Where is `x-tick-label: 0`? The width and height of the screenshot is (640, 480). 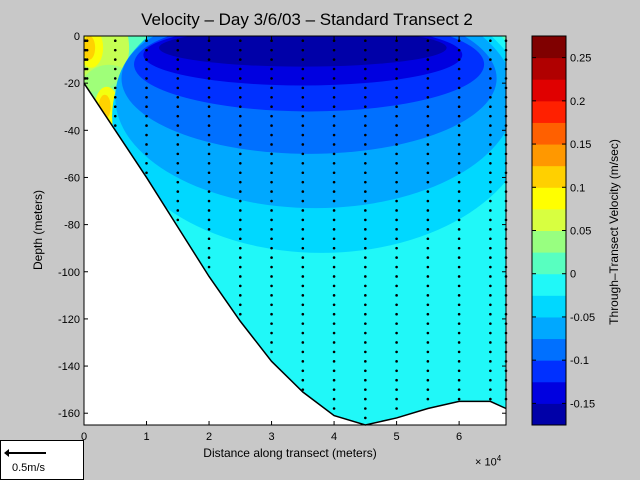
x-tick-label: 0 is located at coordinates (84, 435).